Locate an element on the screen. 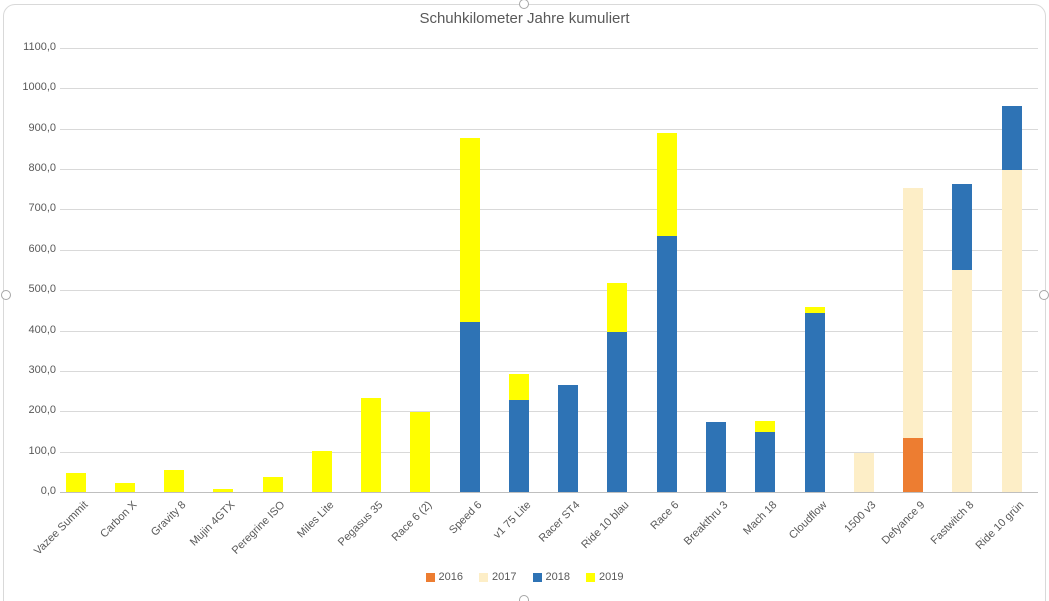  selection-handle-top is located at coordinates (524, 4).